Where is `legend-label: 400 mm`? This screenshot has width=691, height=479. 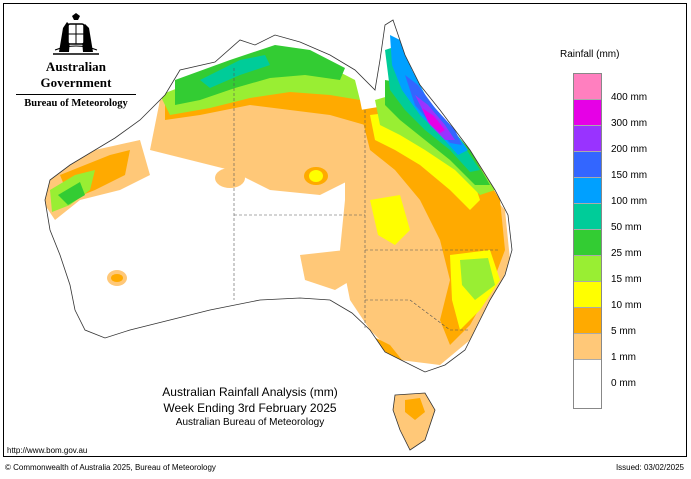 legend-label: 400 mm is located at coordinates (629, 97).